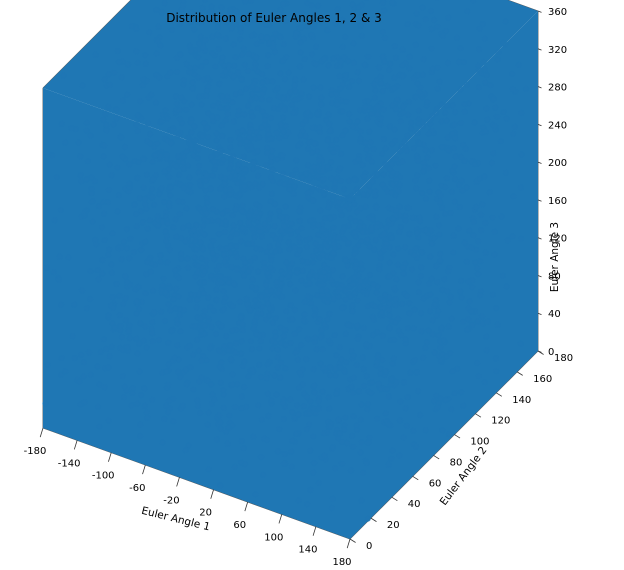 The image size is (624, 570). Describe the element at coordinates (35, 451) in the screenshot. I see `x-tick-label: -180` at that location.